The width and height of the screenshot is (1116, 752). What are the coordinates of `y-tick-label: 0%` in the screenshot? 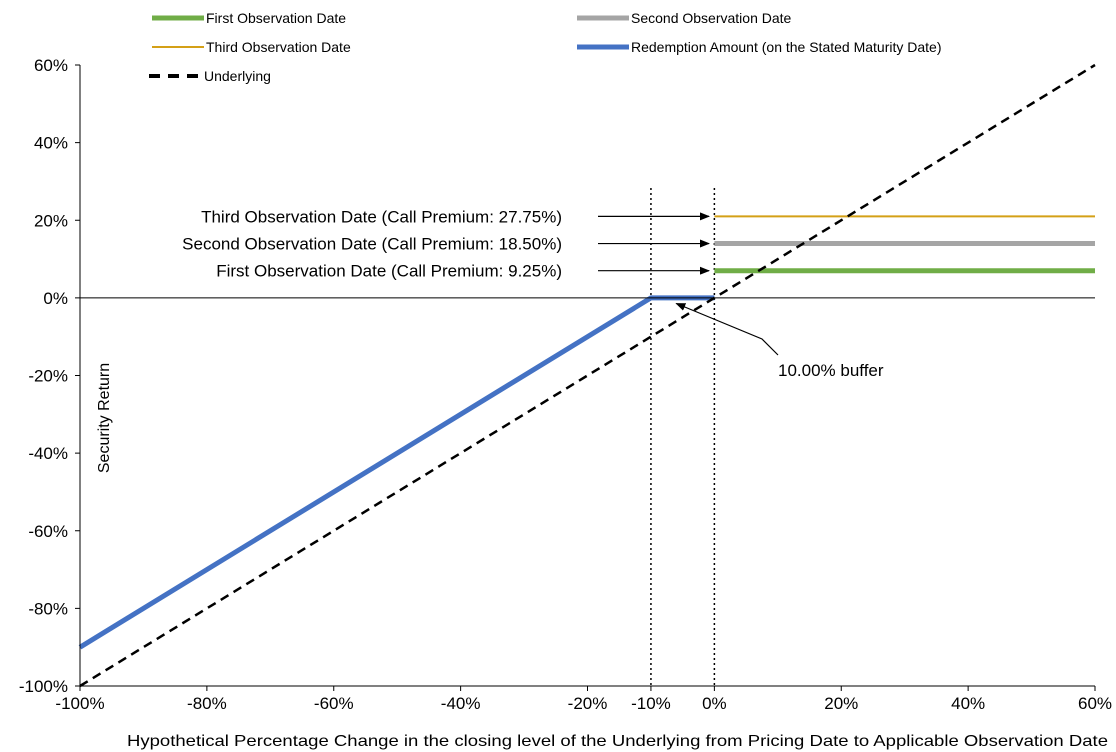 It's located at (55, 298).